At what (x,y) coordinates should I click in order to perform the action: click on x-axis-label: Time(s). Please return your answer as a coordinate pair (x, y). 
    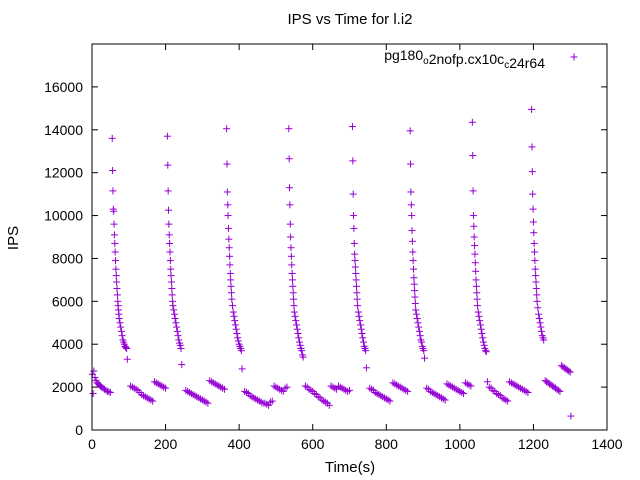
    Looking at the image, I should click on (350, 467).